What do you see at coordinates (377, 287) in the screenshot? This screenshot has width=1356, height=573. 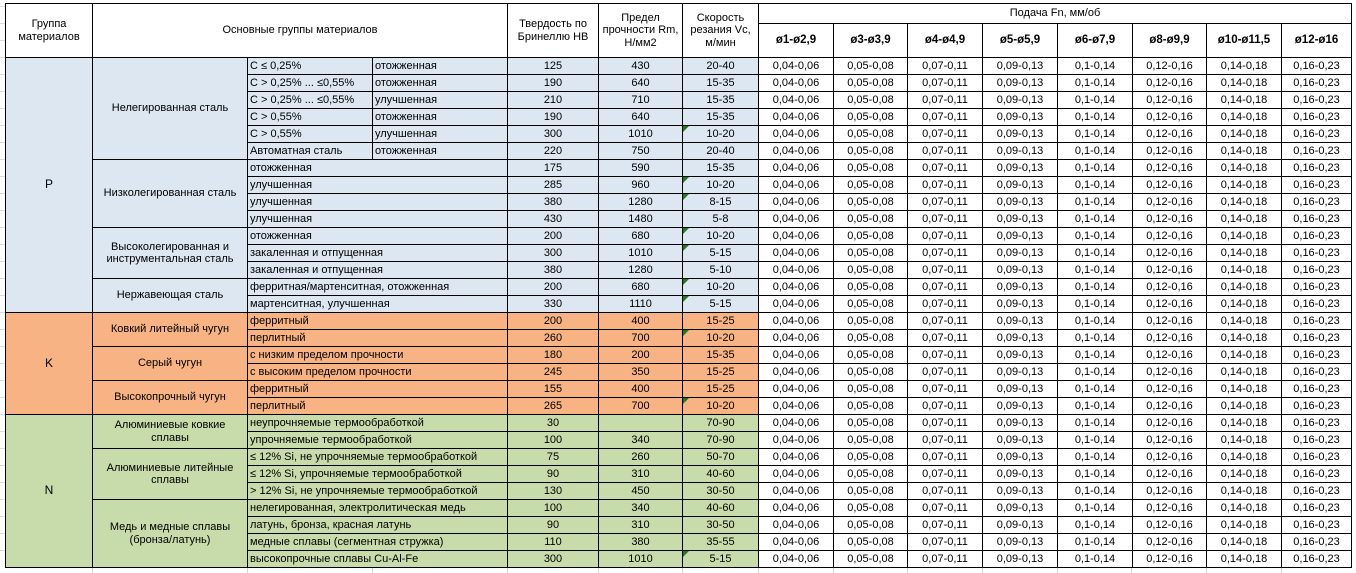 I see `cell-material-state: ферритная/мартенситная, отожженная` at bounding box center [377, 287].